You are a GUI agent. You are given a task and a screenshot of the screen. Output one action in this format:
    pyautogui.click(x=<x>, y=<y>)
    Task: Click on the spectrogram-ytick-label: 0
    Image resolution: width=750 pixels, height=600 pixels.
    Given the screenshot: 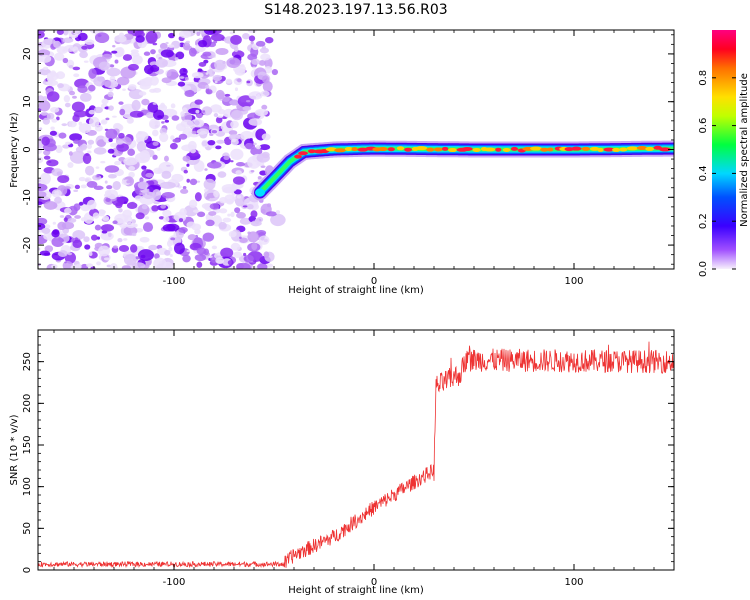 What is the action you would take?
    pyautogui.click(x=27, y=149)
    